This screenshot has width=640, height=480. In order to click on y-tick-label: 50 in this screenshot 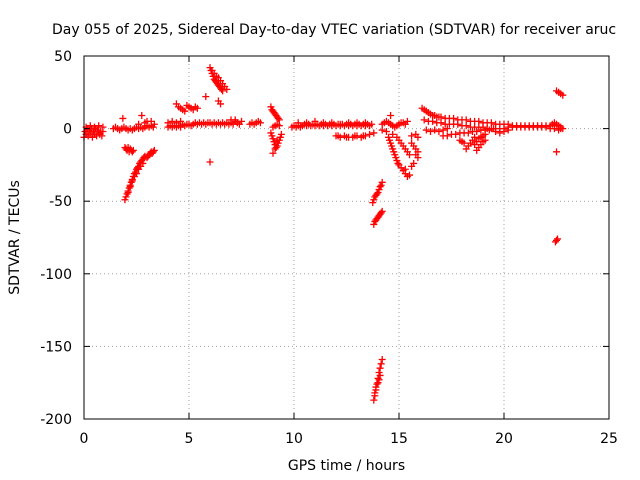, I will do `click(63, 57)`.